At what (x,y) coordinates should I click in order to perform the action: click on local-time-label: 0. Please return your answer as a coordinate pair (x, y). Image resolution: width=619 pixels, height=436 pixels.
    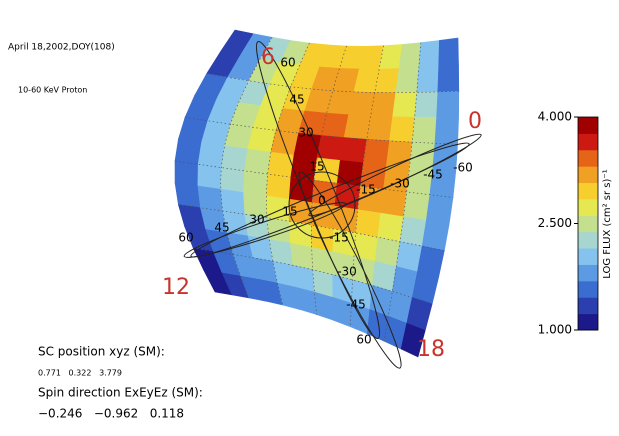
    Looking at the image, I should click on (475, 121).